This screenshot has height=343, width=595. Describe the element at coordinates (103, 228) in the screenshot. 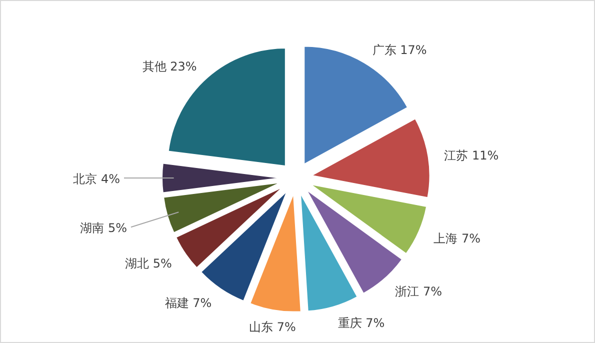

I see `slice-label: 湖南 5%` at that location.